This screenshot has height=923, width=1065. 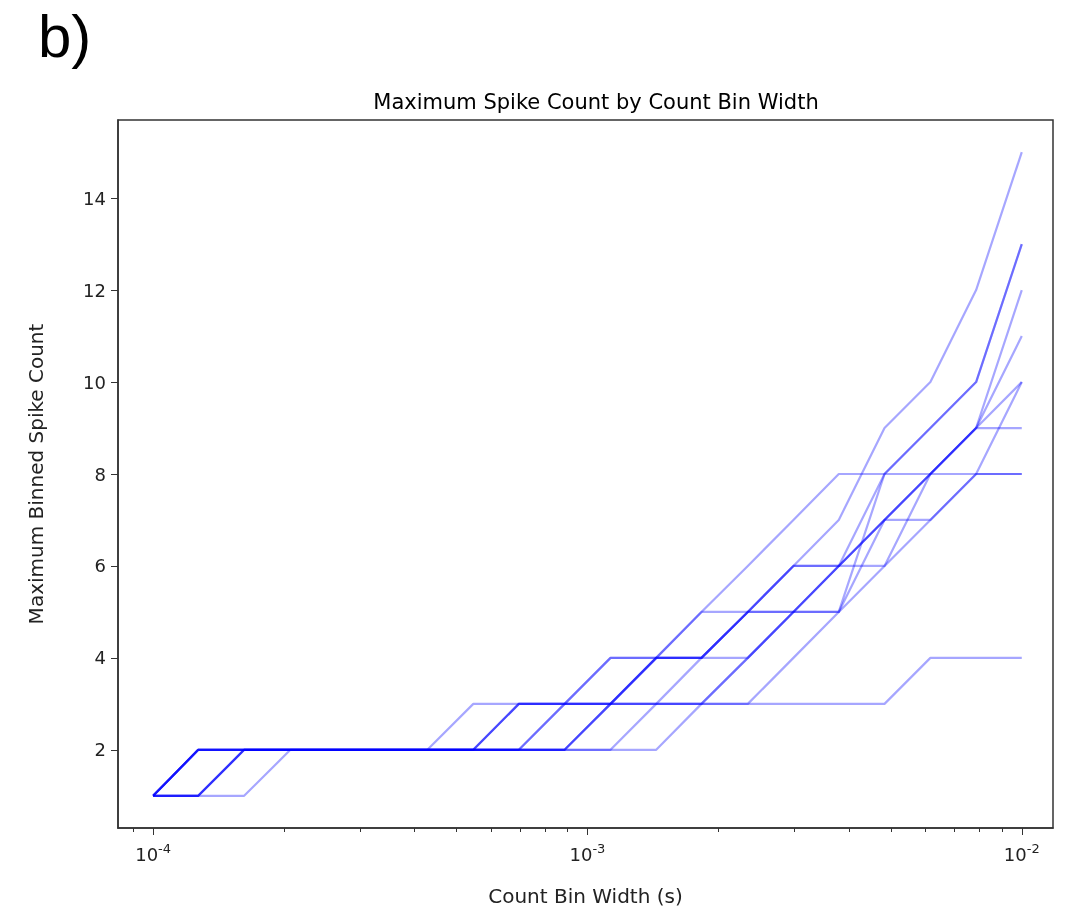 I want to click on y-tick-label: 8, so click(x=100, y=474).